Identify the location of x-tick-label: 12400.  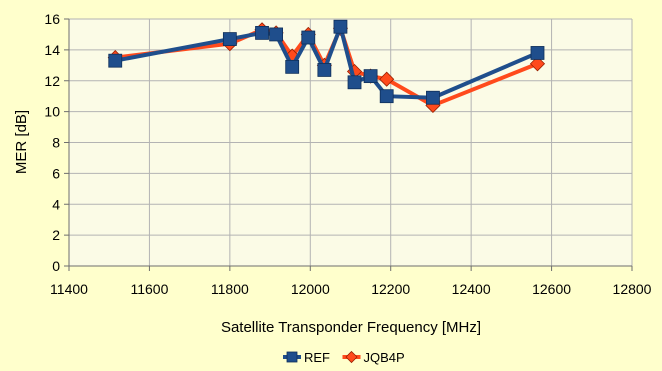
(471, 289).